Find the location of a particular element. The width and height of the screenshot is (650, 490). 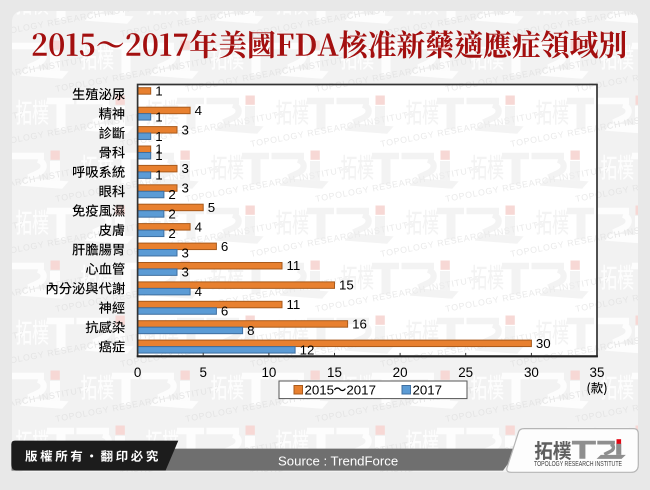

svg-text: 8 is located at coordinates (250, 330).